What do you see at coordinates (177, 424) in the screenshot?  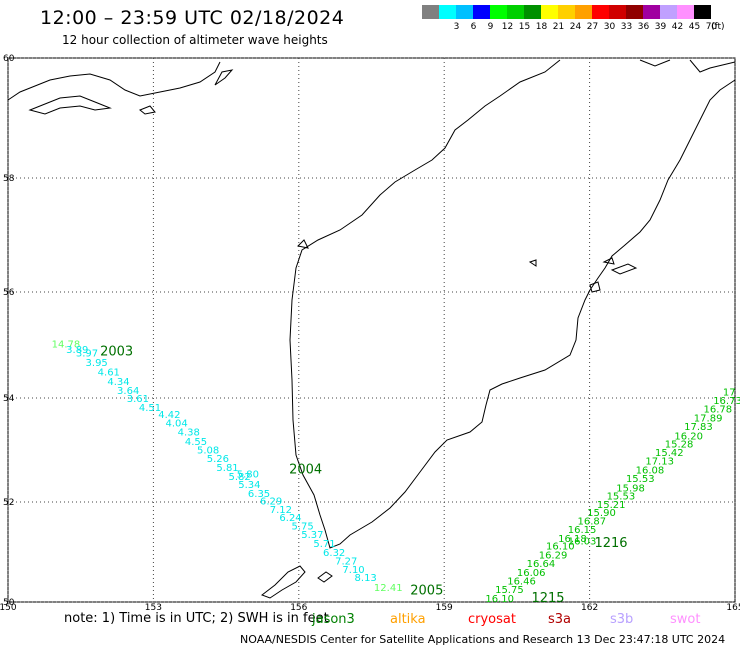 I see `swh-reading: 4.04` at bounding box center [177, 424].